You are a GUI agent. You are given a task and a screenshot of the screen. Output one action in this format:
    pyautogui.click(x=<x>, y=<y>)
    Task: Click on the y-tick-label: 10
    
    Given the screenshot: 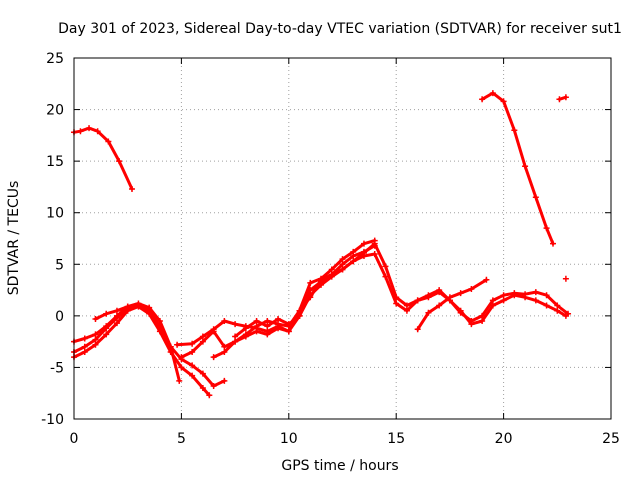 What is the action you would take?
    pyautogui.click(x=55, y=214)
    